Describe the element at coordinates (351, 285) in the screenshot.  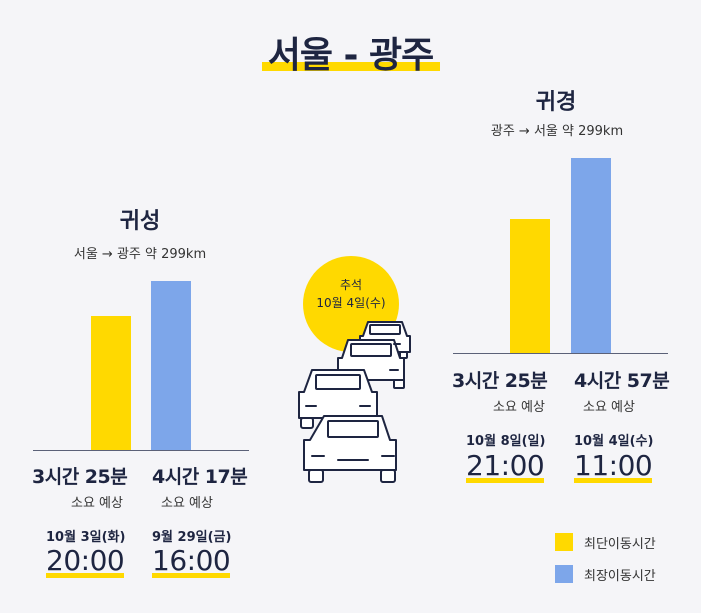
I see `holiday-name: 추석` at that location.